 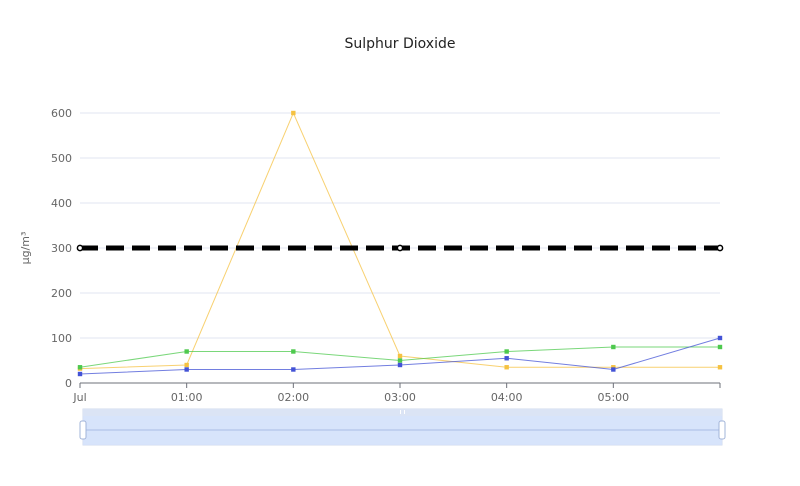 What do you see at coordinates (68, 383) in the screenshot?
I see `y-tick-label: 0` at bounding box center [68, 383].